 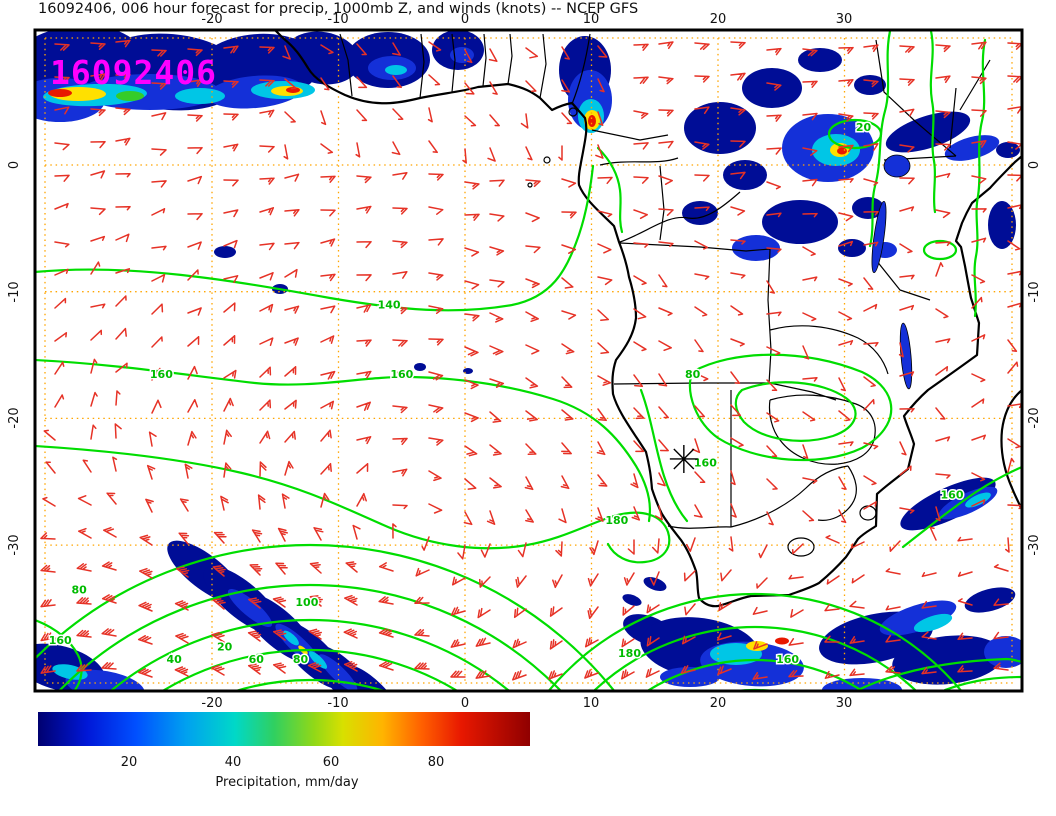 I want to click on x-tick-bottom: -10, so click(x=337, y=703).